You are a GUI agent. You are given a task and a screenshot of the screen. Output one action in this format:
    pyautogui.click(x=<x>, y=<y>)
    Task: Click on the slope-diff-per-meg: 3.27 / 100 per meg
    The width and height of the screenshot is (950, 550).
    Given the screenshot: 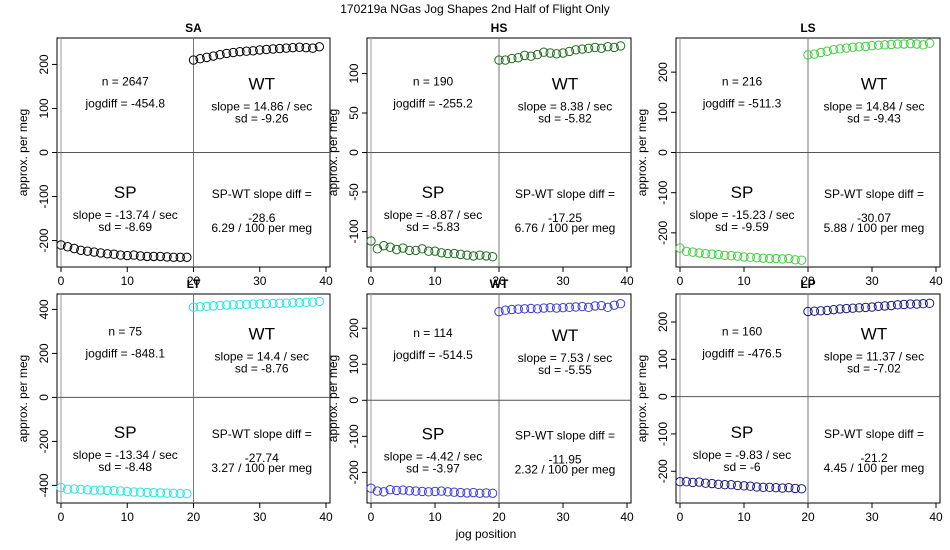 What is the action you would take?
    pyautogui.click(x=261, y=468)
    